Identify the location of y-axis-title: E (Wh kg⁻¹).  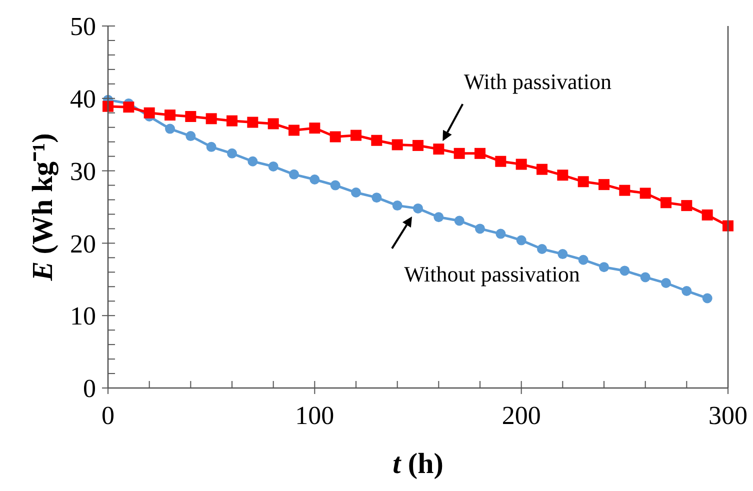
(43, 207).